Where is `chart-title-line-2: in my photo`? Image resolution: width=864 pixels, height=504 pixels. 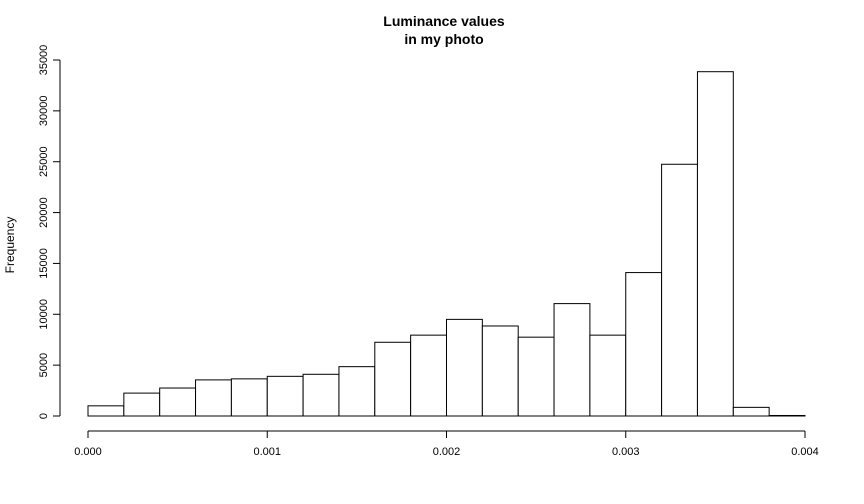
chart-title-line-2: in my photo is located at coordinates (443, 39).